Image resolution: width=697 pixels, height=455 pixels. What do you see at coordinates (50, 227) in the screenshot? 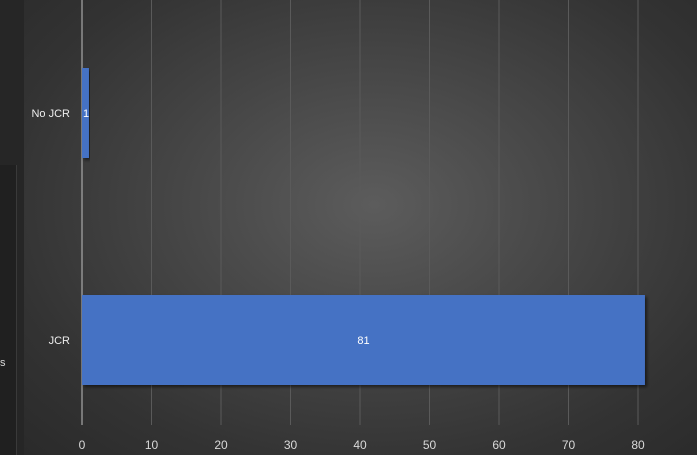
I see `category-labels: No JCR JCR` at bounding box center [50, 227].